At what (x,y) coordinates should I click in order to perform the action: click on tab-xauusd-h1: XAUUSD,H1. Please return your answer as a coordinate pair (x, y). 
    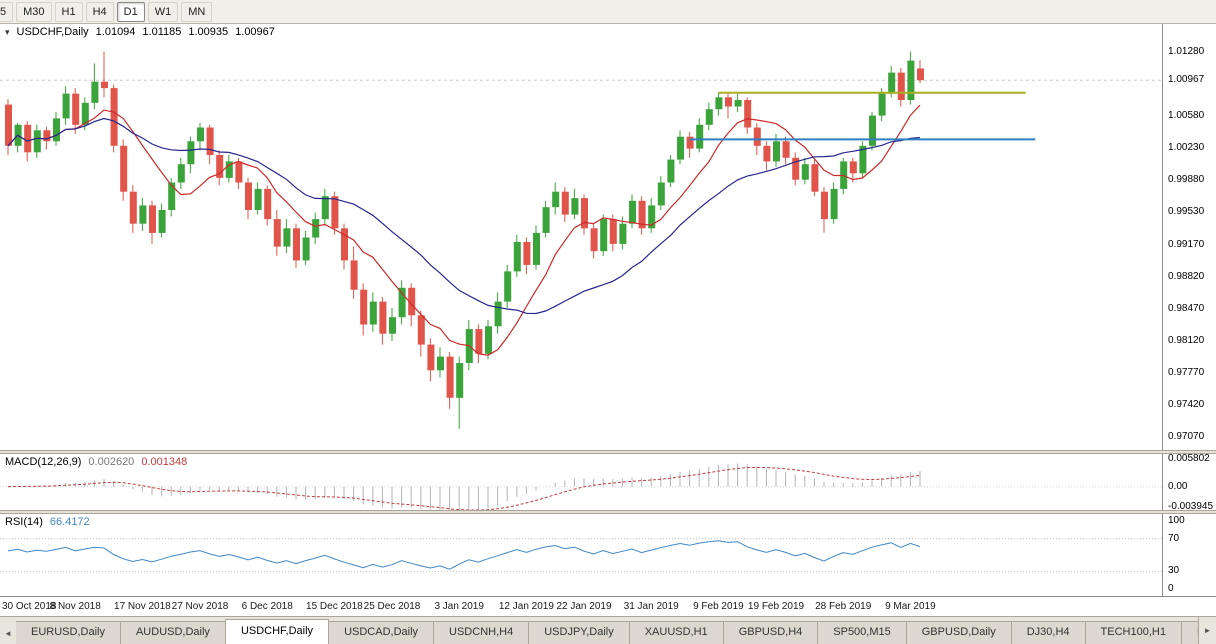
    Looking at the image, I should click on (676, 632).